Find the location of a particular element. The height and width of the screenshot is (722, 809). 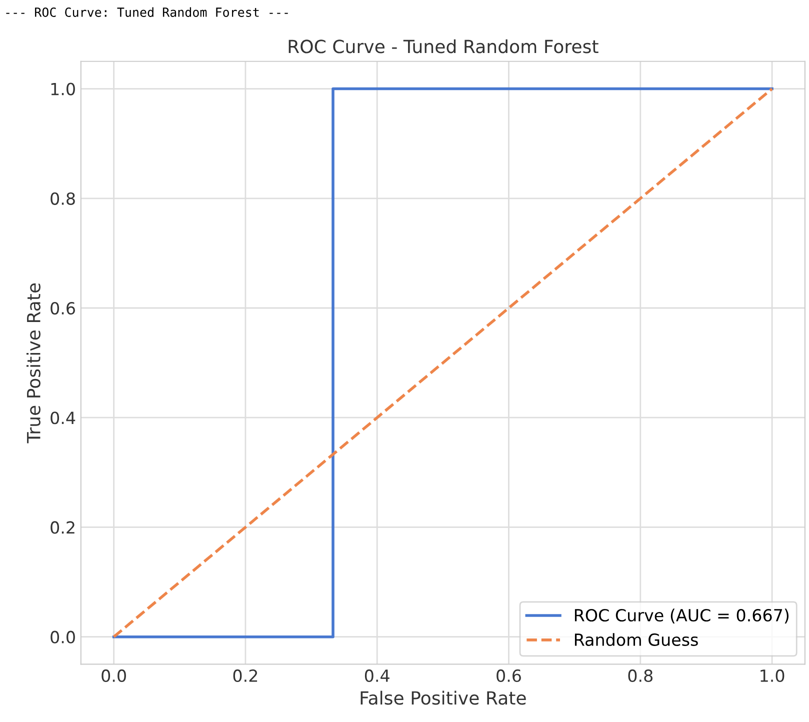

y-tick-label: 0.4 is located at coordinates (63, 418).